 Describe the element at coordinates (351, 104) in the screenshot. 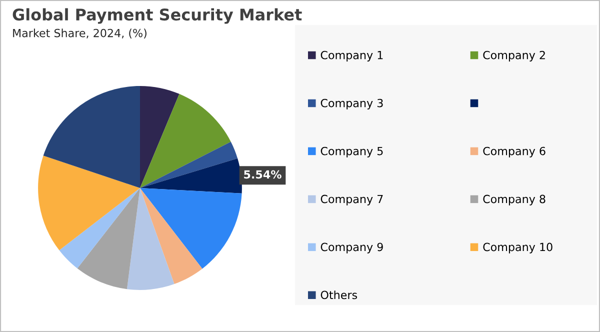

I see `legend-label: Company 3` at that location.